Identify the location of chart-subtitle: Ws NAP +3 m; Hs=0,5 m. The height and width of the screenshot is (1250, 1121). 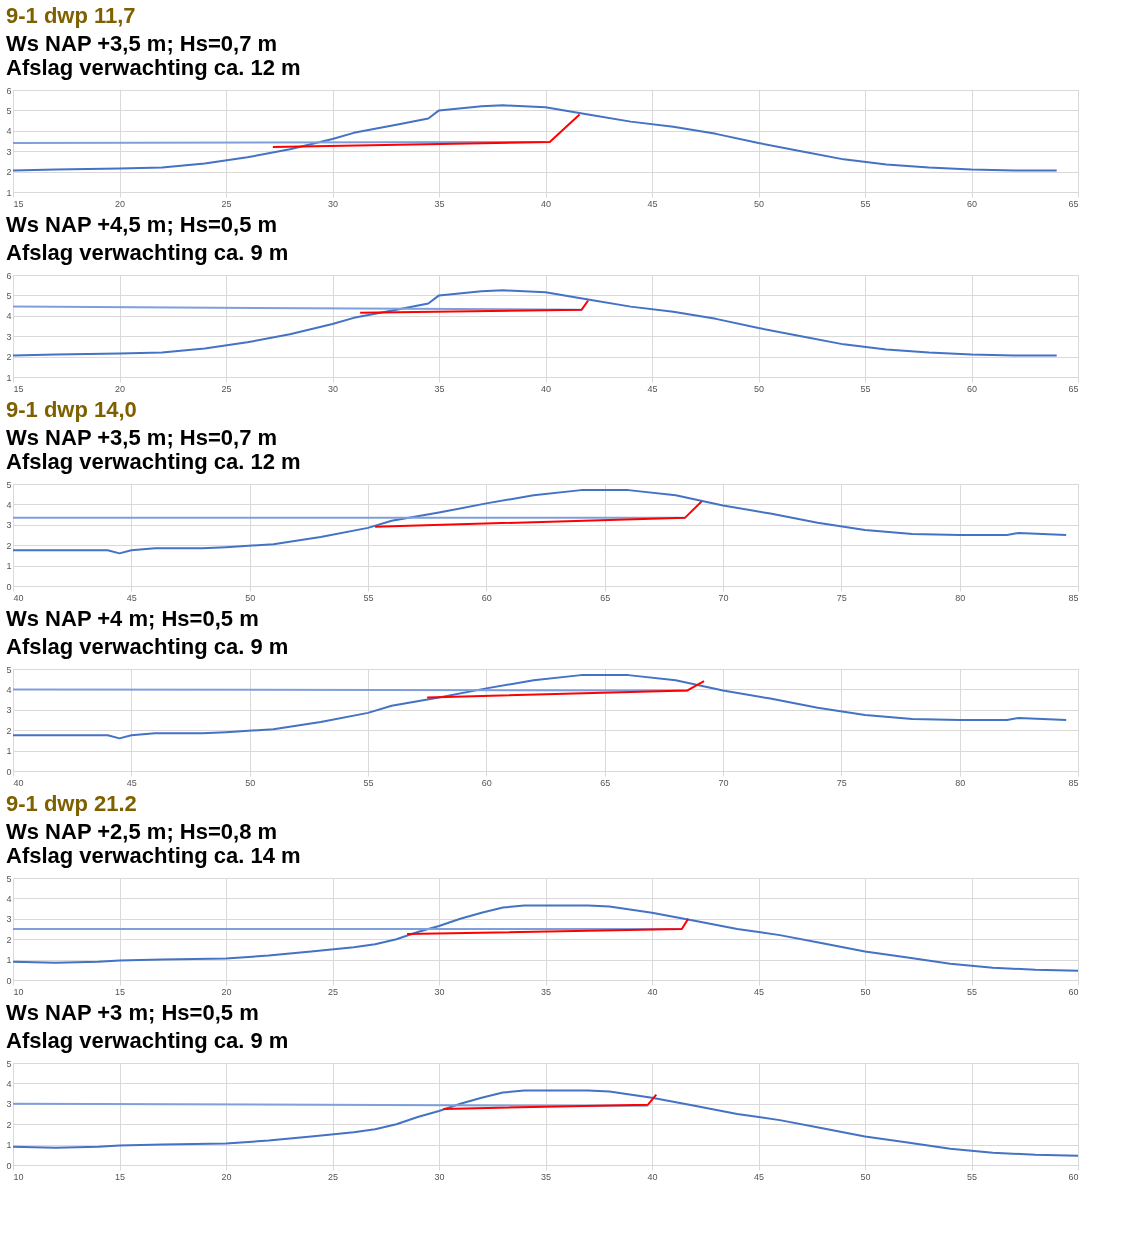
(132, 1012).